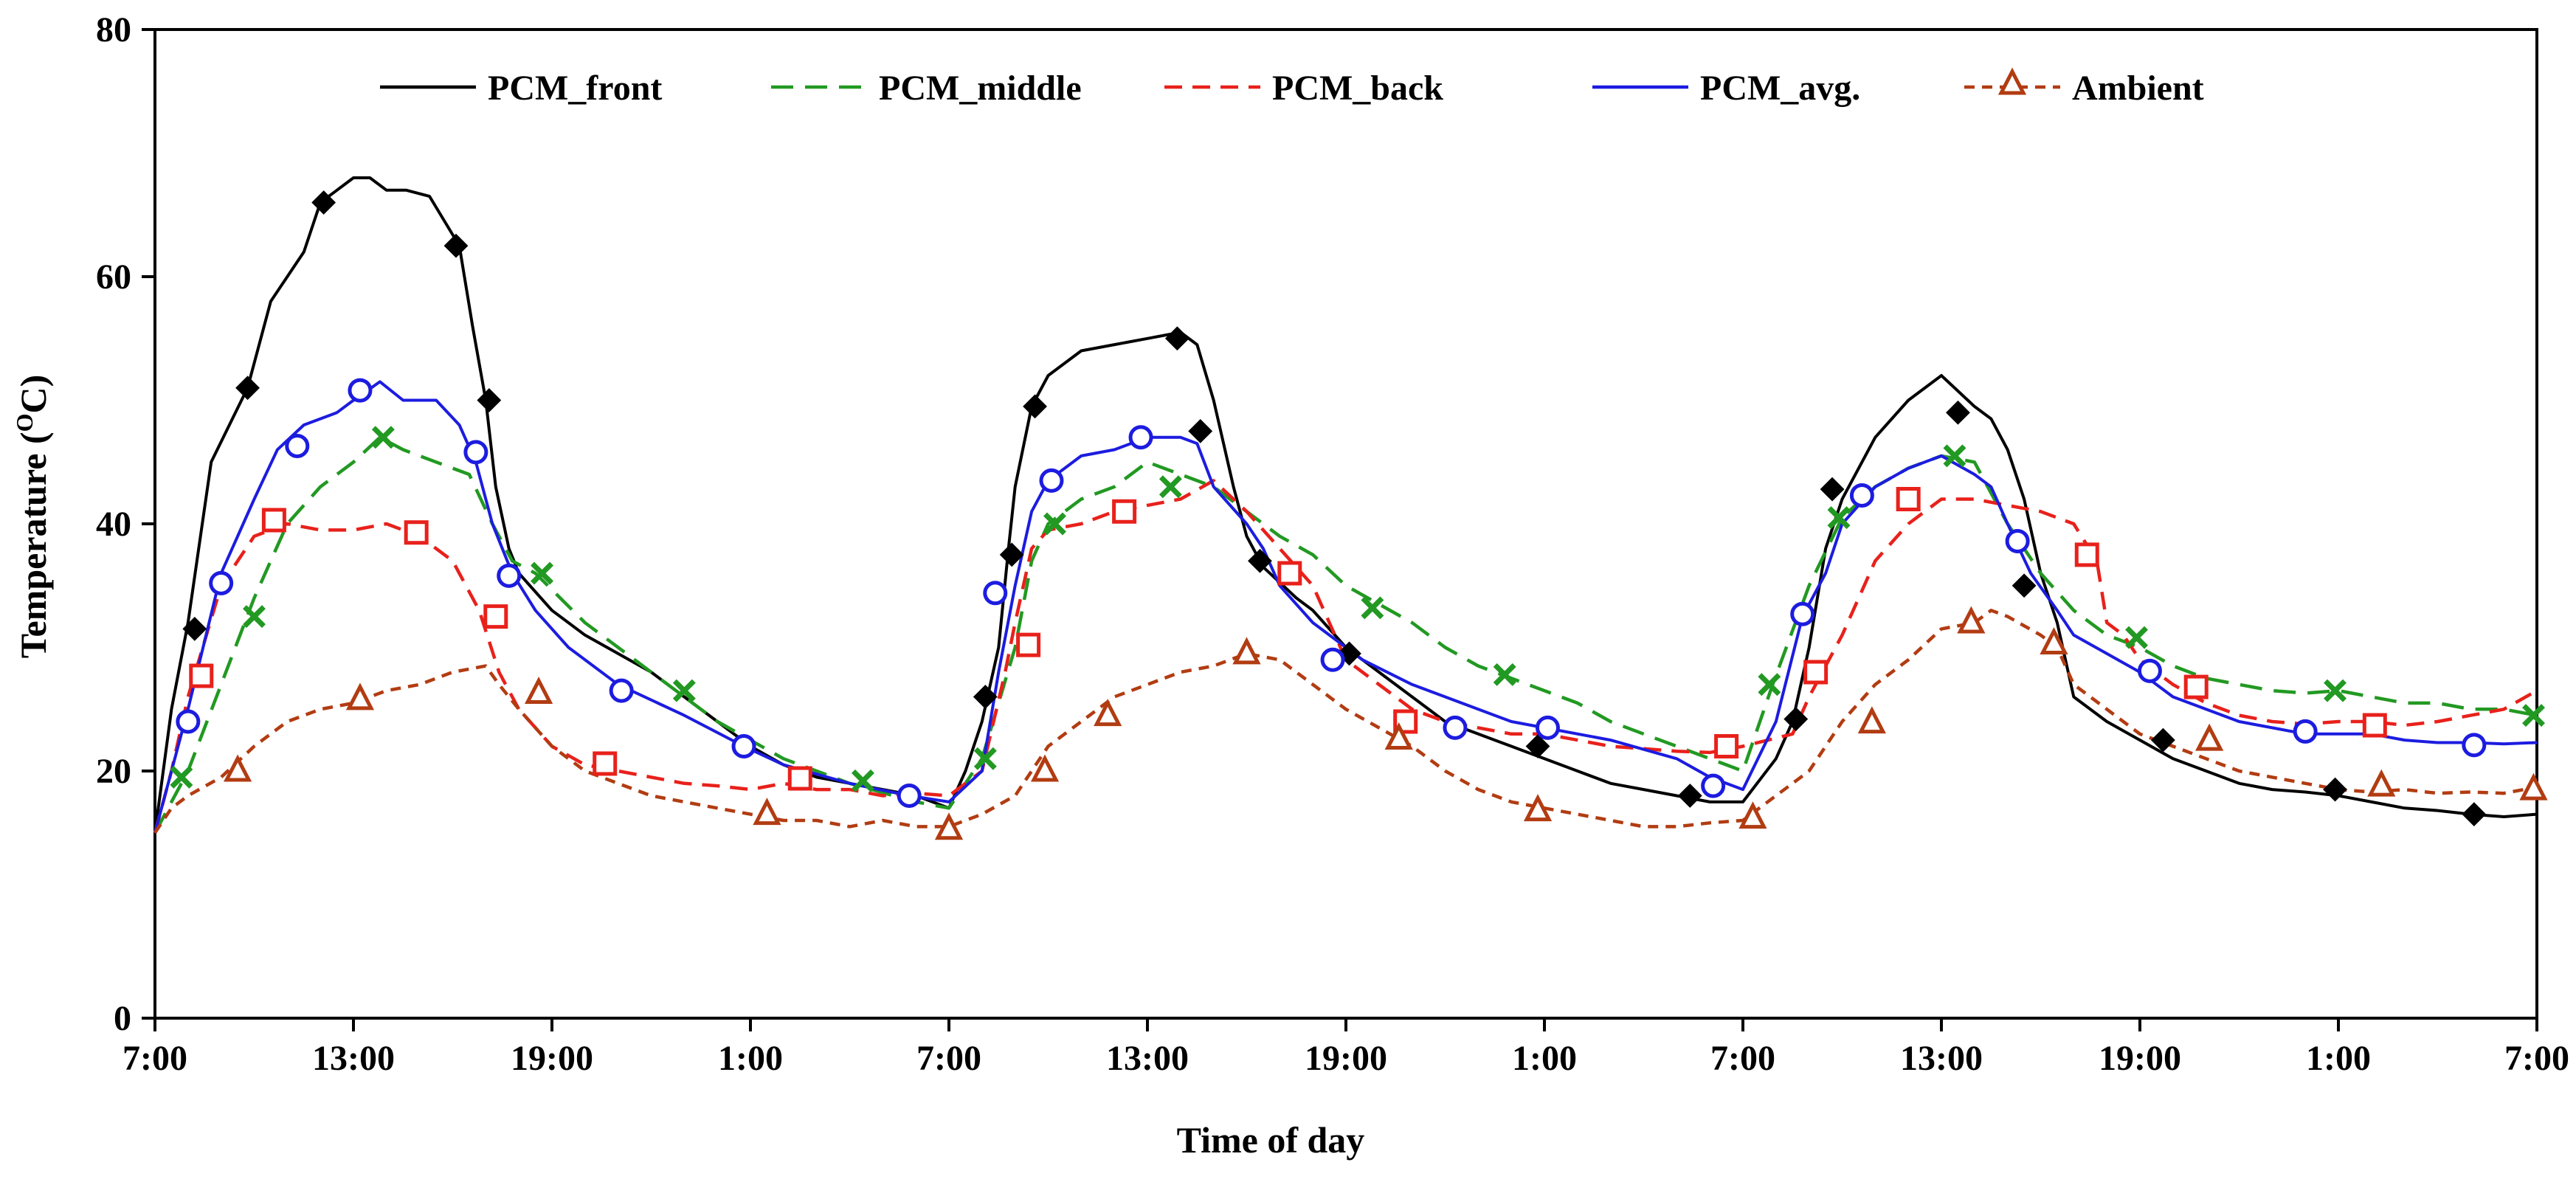 The height and width of the screenshot is (1179, 2576). I want to click on legend-item-pcm-front: PCM_front, so click(521, 89).